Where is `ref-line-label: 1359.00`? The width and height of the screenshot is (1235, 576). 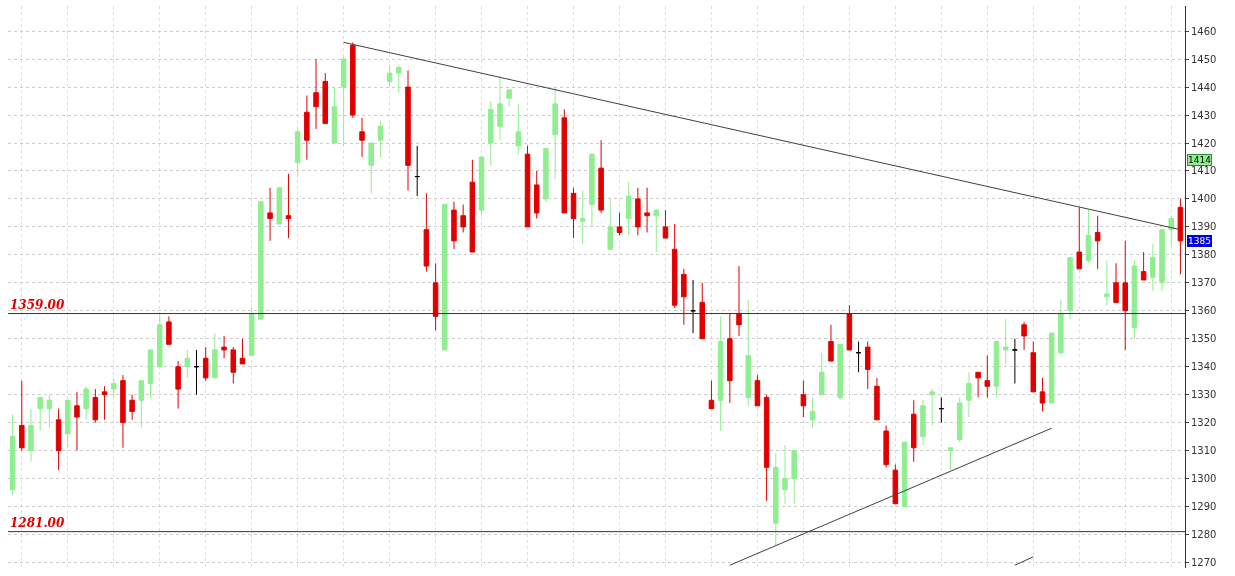 ref-line-label: 1359.00 is located at coordinates (37, 305).